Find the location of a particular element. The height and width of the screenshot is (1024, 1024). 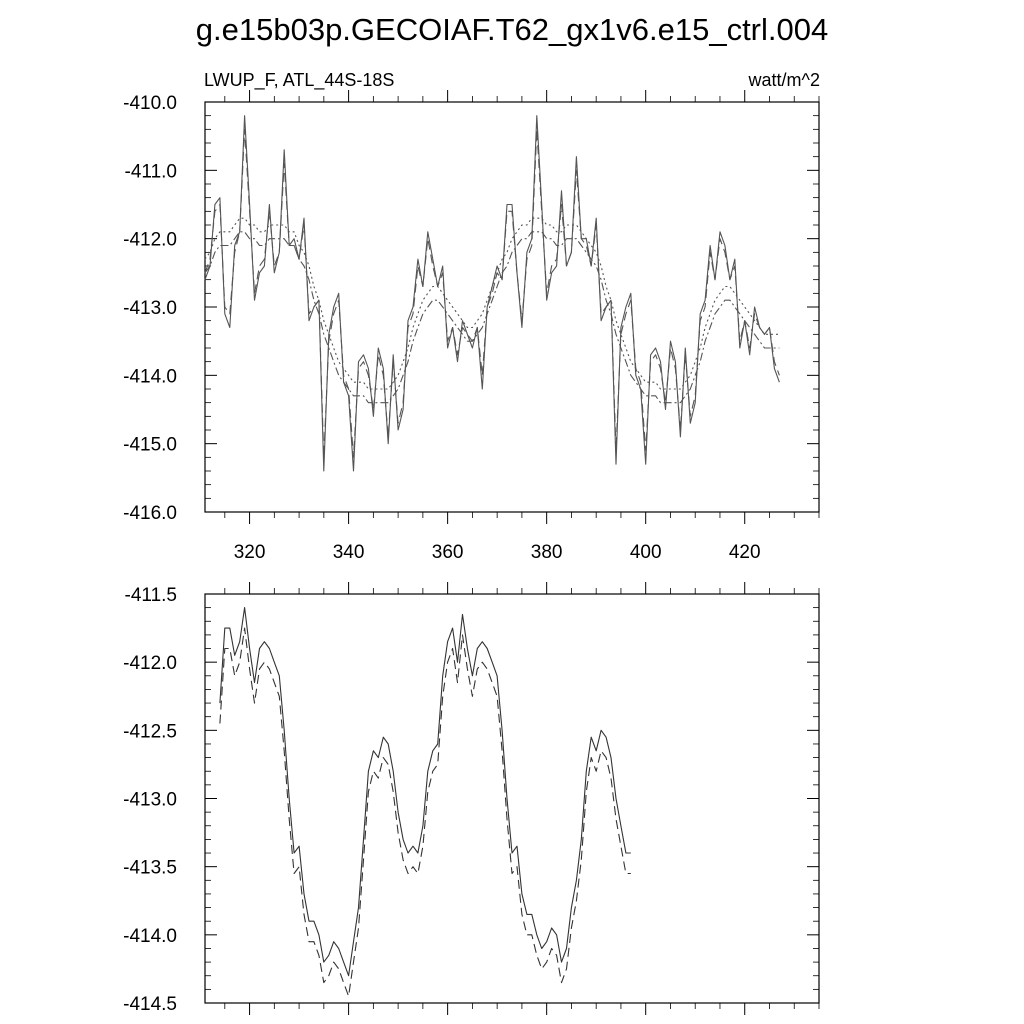

y-tick-label: -410.0 is located at coordinates (150, 103).